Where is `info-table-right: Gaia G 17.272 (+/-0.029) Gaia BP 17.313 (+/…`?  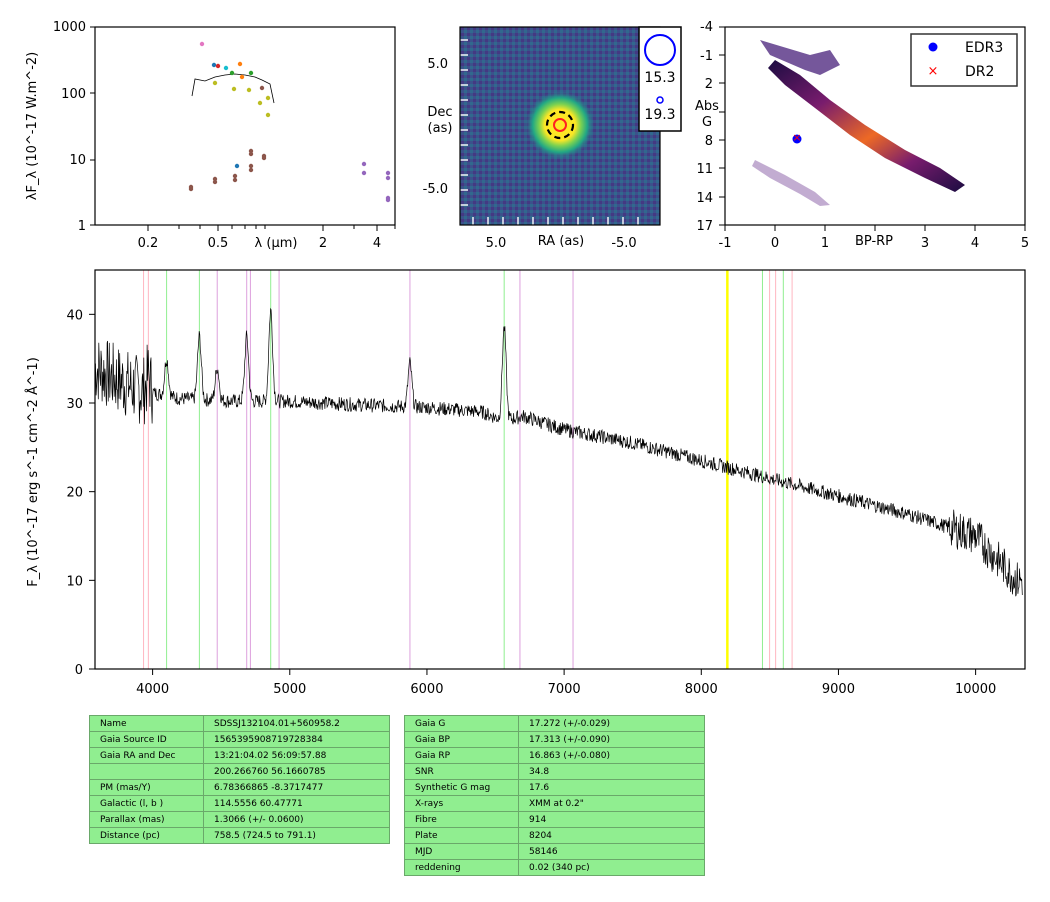
info-table-right: Gaia G 17.272 (+/-0.029) Gaia BP 17.313 (+/… is located at coordinates (554, 795).